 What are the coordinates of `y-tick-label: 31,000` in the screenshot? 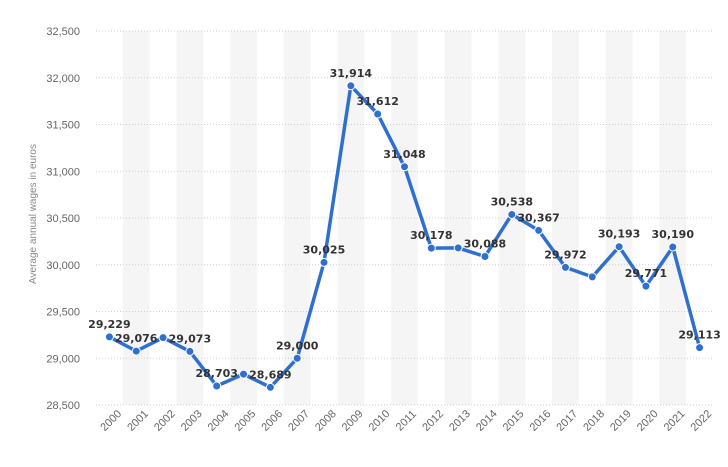 It's located at (63, 172).